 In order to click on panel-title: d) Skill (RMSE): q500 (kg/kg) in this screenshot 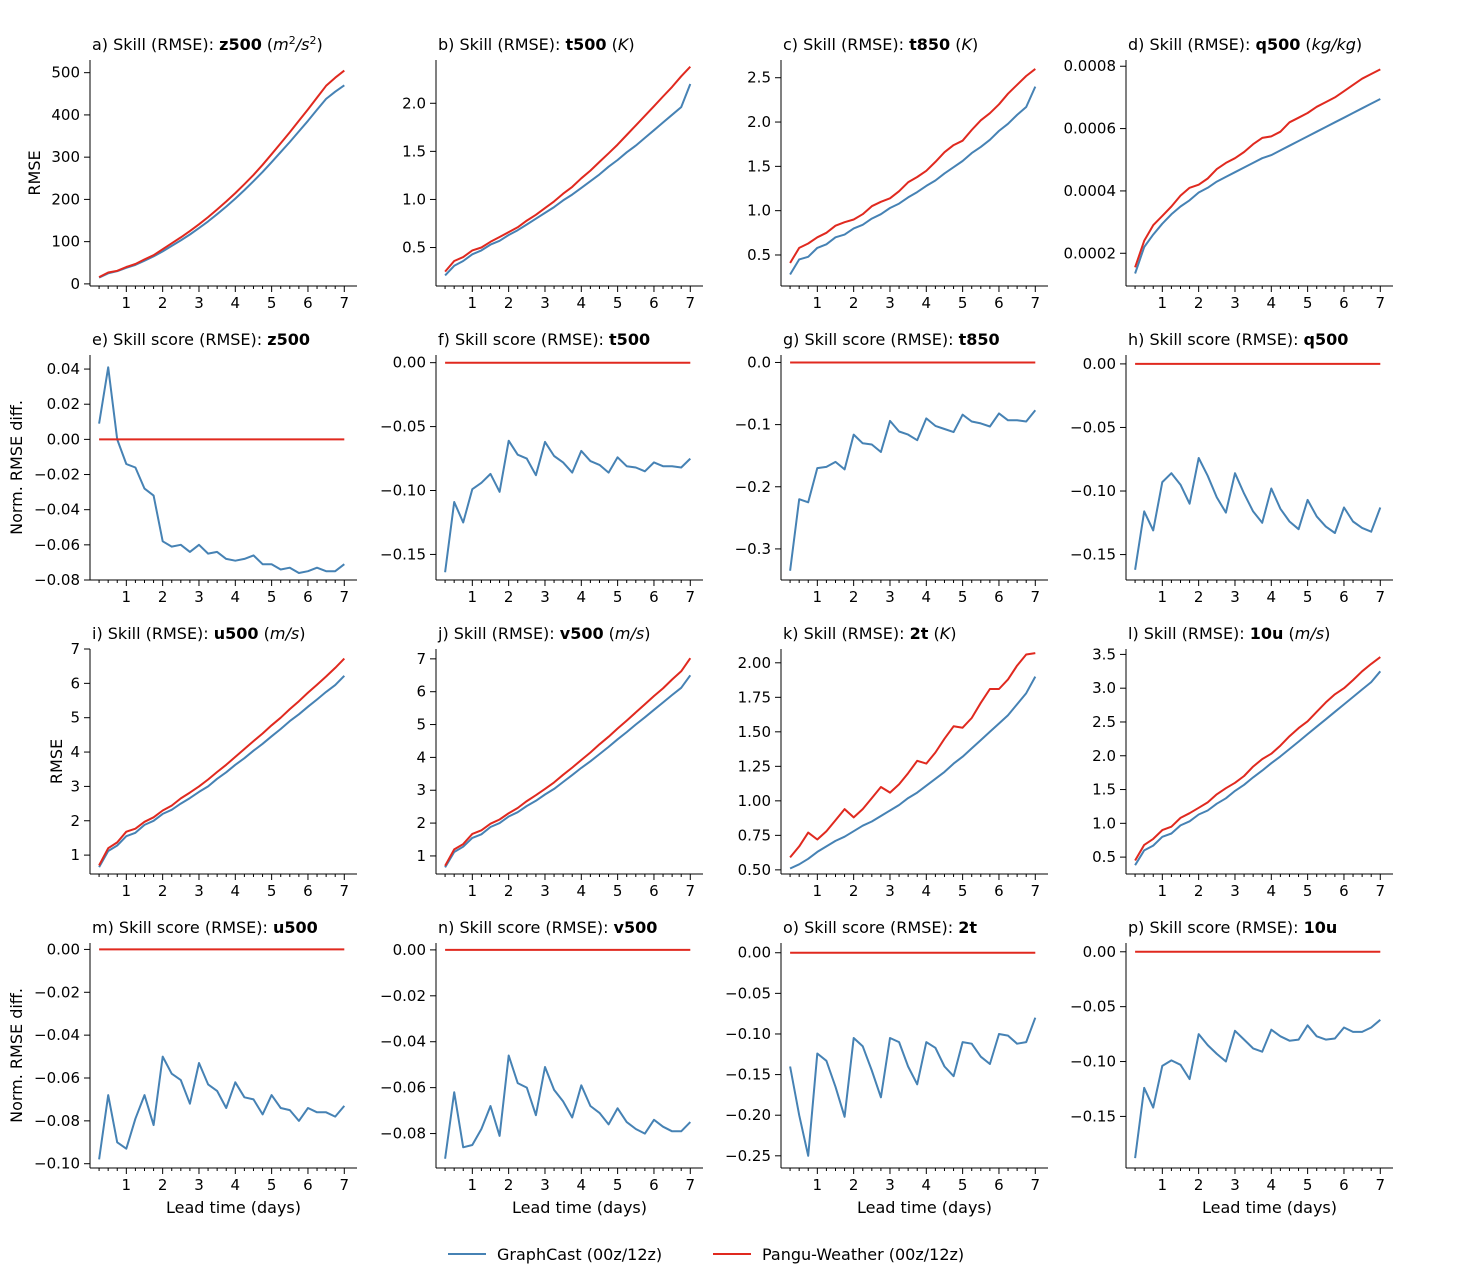, I will do `click(1245, 44)`.